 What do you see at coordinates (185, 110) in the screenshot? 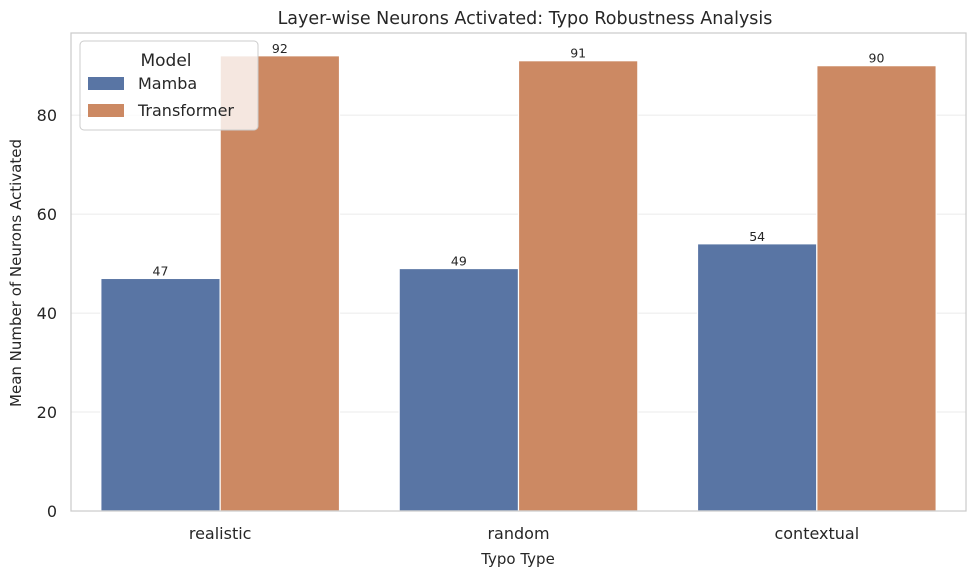
I see `legend-label-transformer: Transformer` at bounding box center [185, 110].